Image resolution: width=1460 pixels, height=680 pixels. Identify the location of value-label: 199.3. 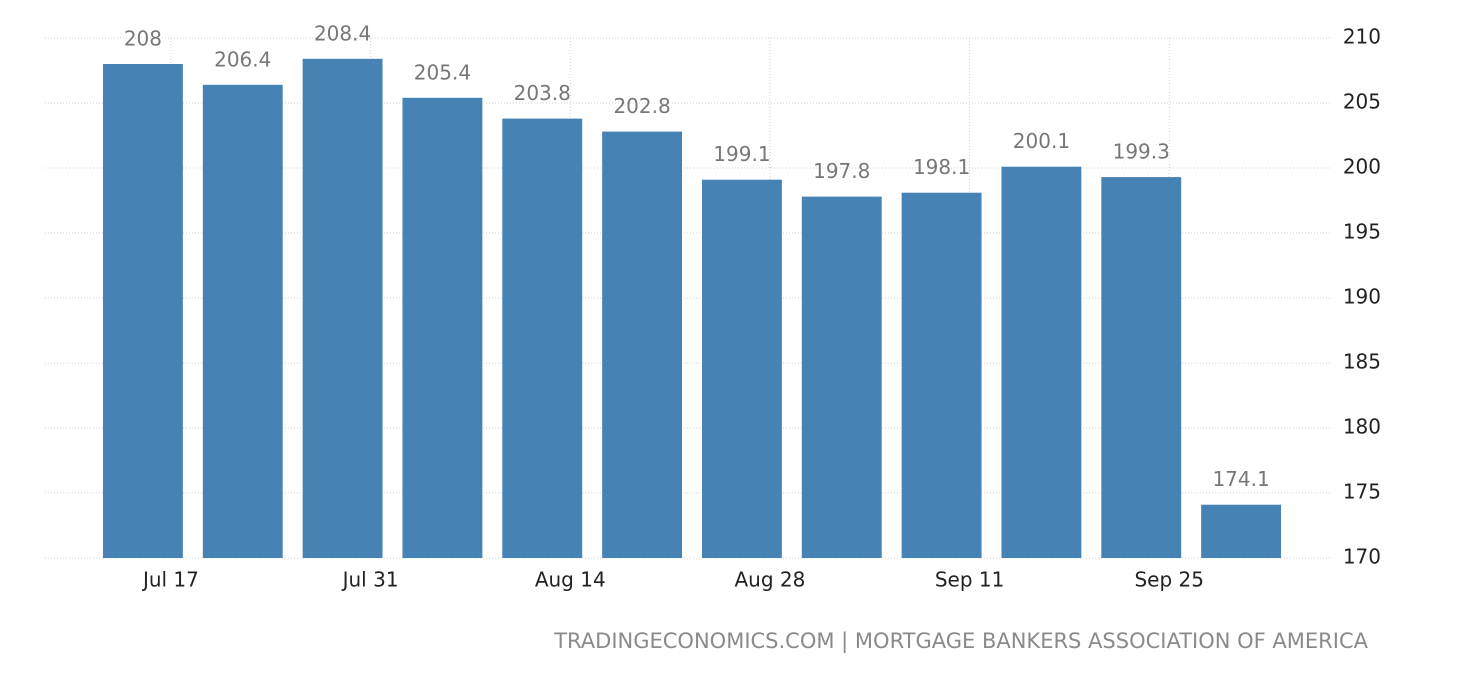
(1141, 152).